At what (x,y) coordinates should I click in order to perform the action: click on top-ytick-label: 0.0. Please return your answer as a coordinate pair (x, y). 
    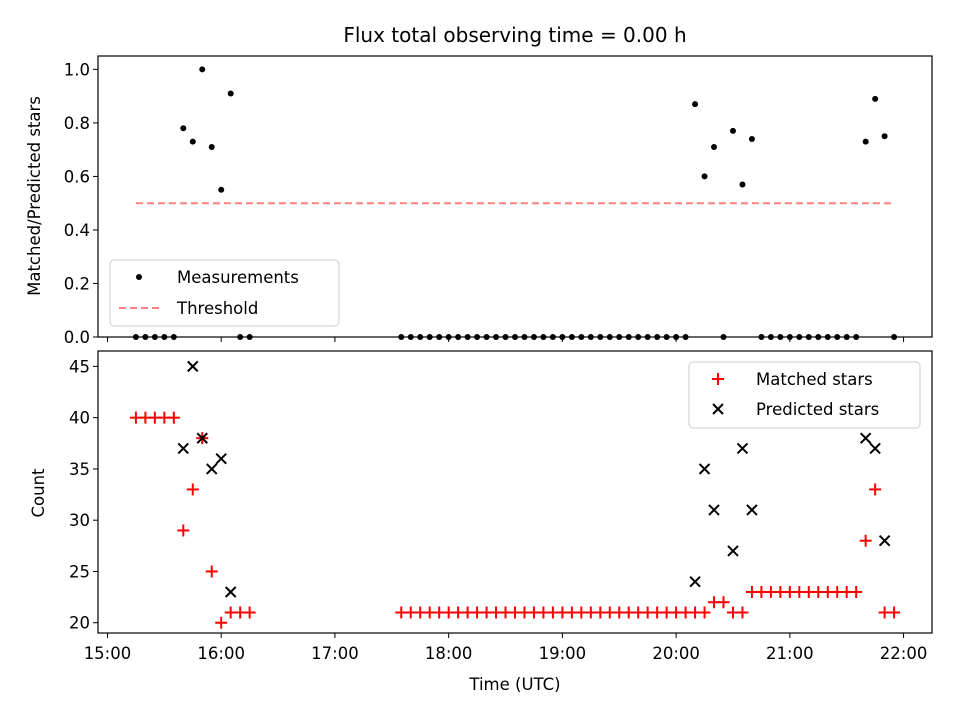
    Looking at the image, I should click on (77, 337).